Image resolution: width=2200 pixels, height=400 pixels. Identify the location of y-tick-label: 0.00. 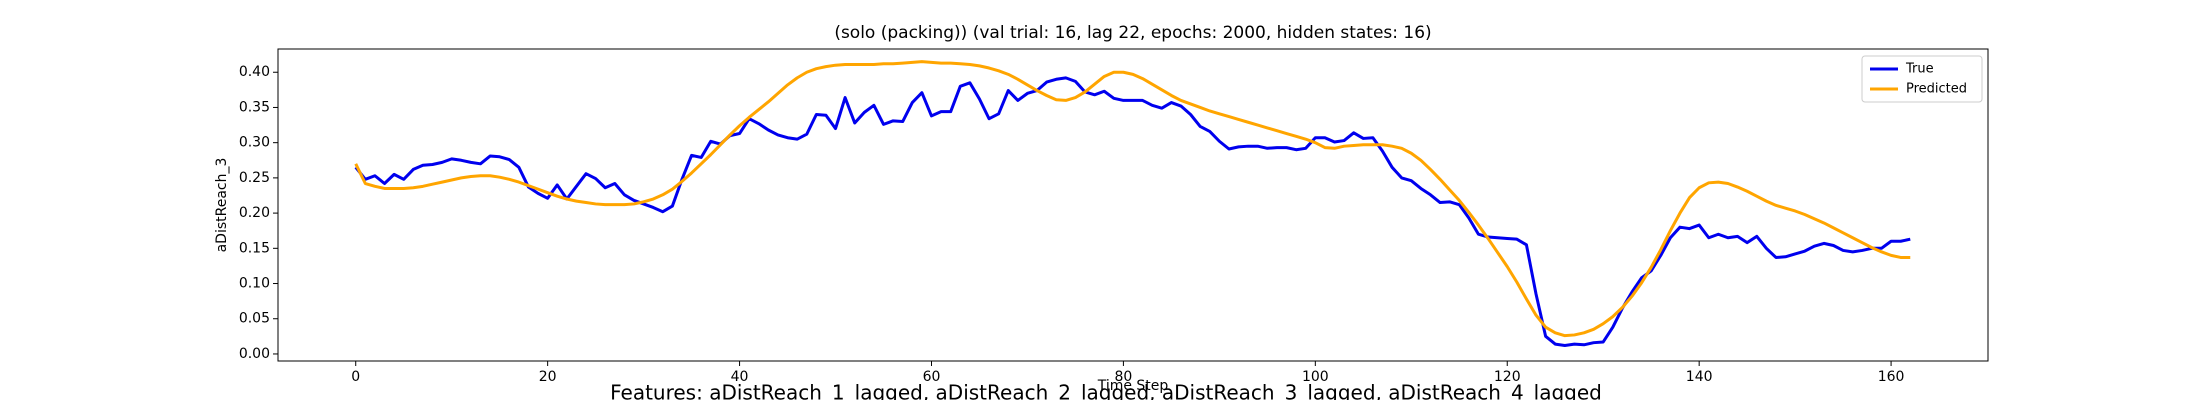
(254, 354).